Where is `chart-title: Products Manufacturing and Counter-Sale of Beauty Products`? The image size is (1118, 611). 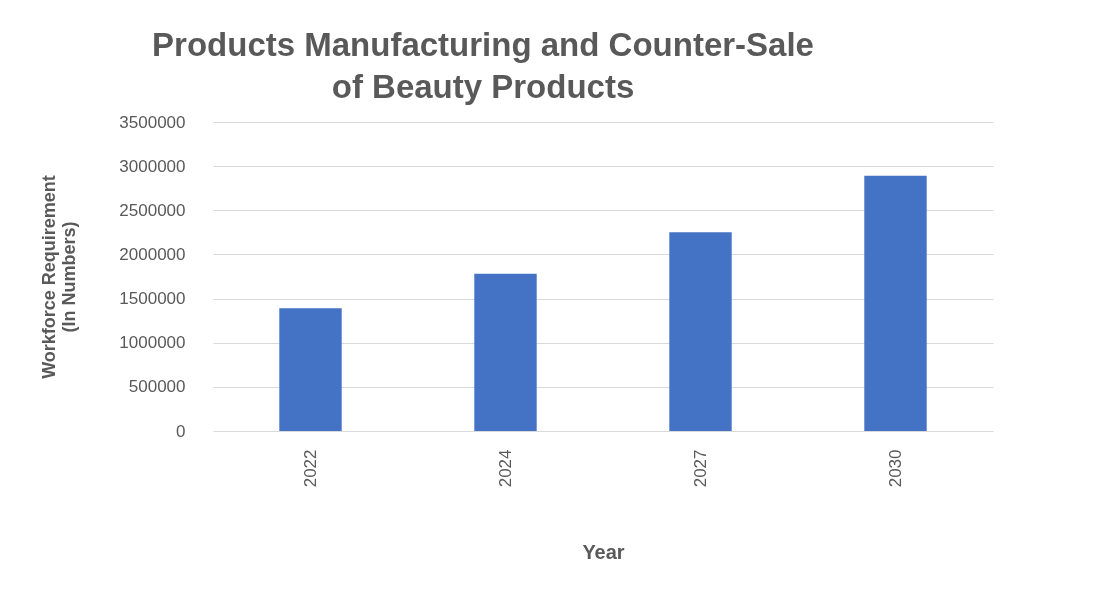 chart-title: Products Manufacturing and Counter-Sale of Beauty Products is located at coordinates (483, 65).